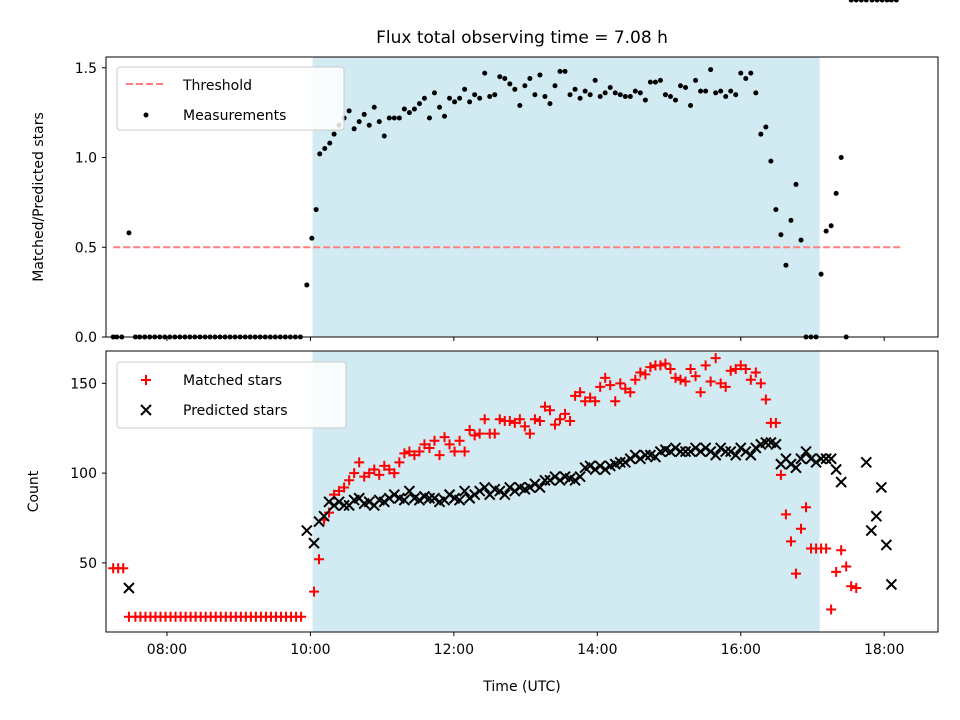 Image resolution: width=960 pixels, height=720 pixels. Describe the element at coordinates (217, 86) in the screenshot. I see `legend-threshold-label: Threshold` at that location.